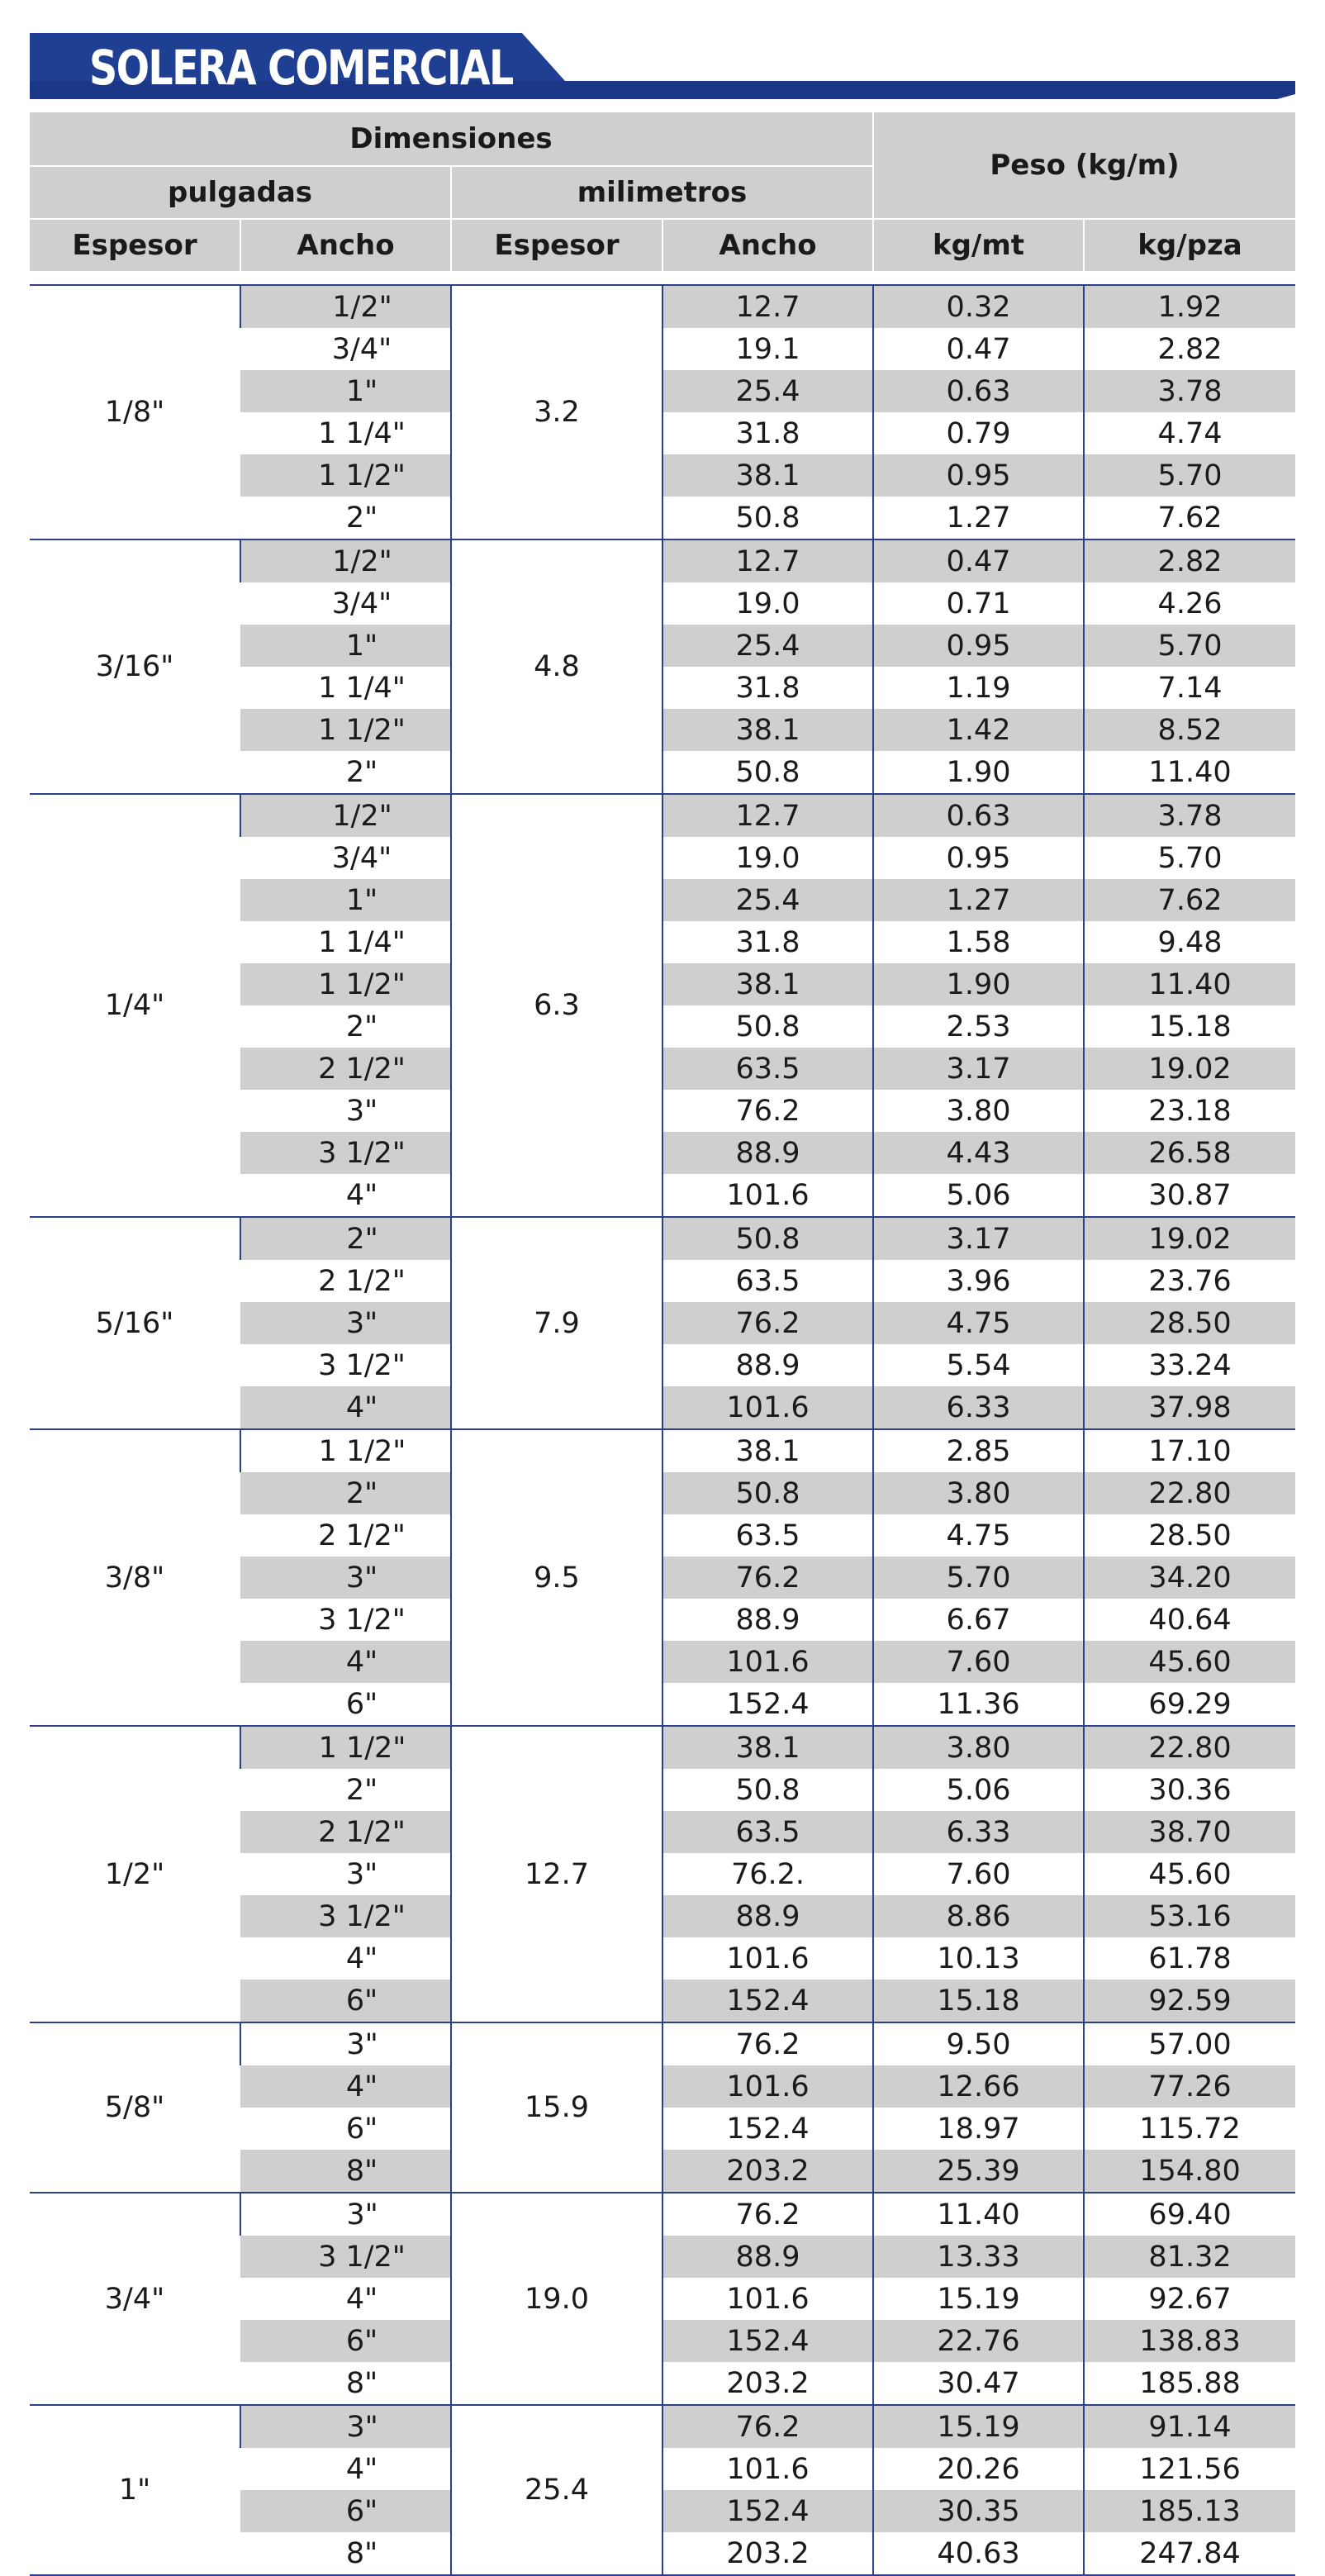  I want to click on kg-pza-cell: 9.48, so click(1189, 942).